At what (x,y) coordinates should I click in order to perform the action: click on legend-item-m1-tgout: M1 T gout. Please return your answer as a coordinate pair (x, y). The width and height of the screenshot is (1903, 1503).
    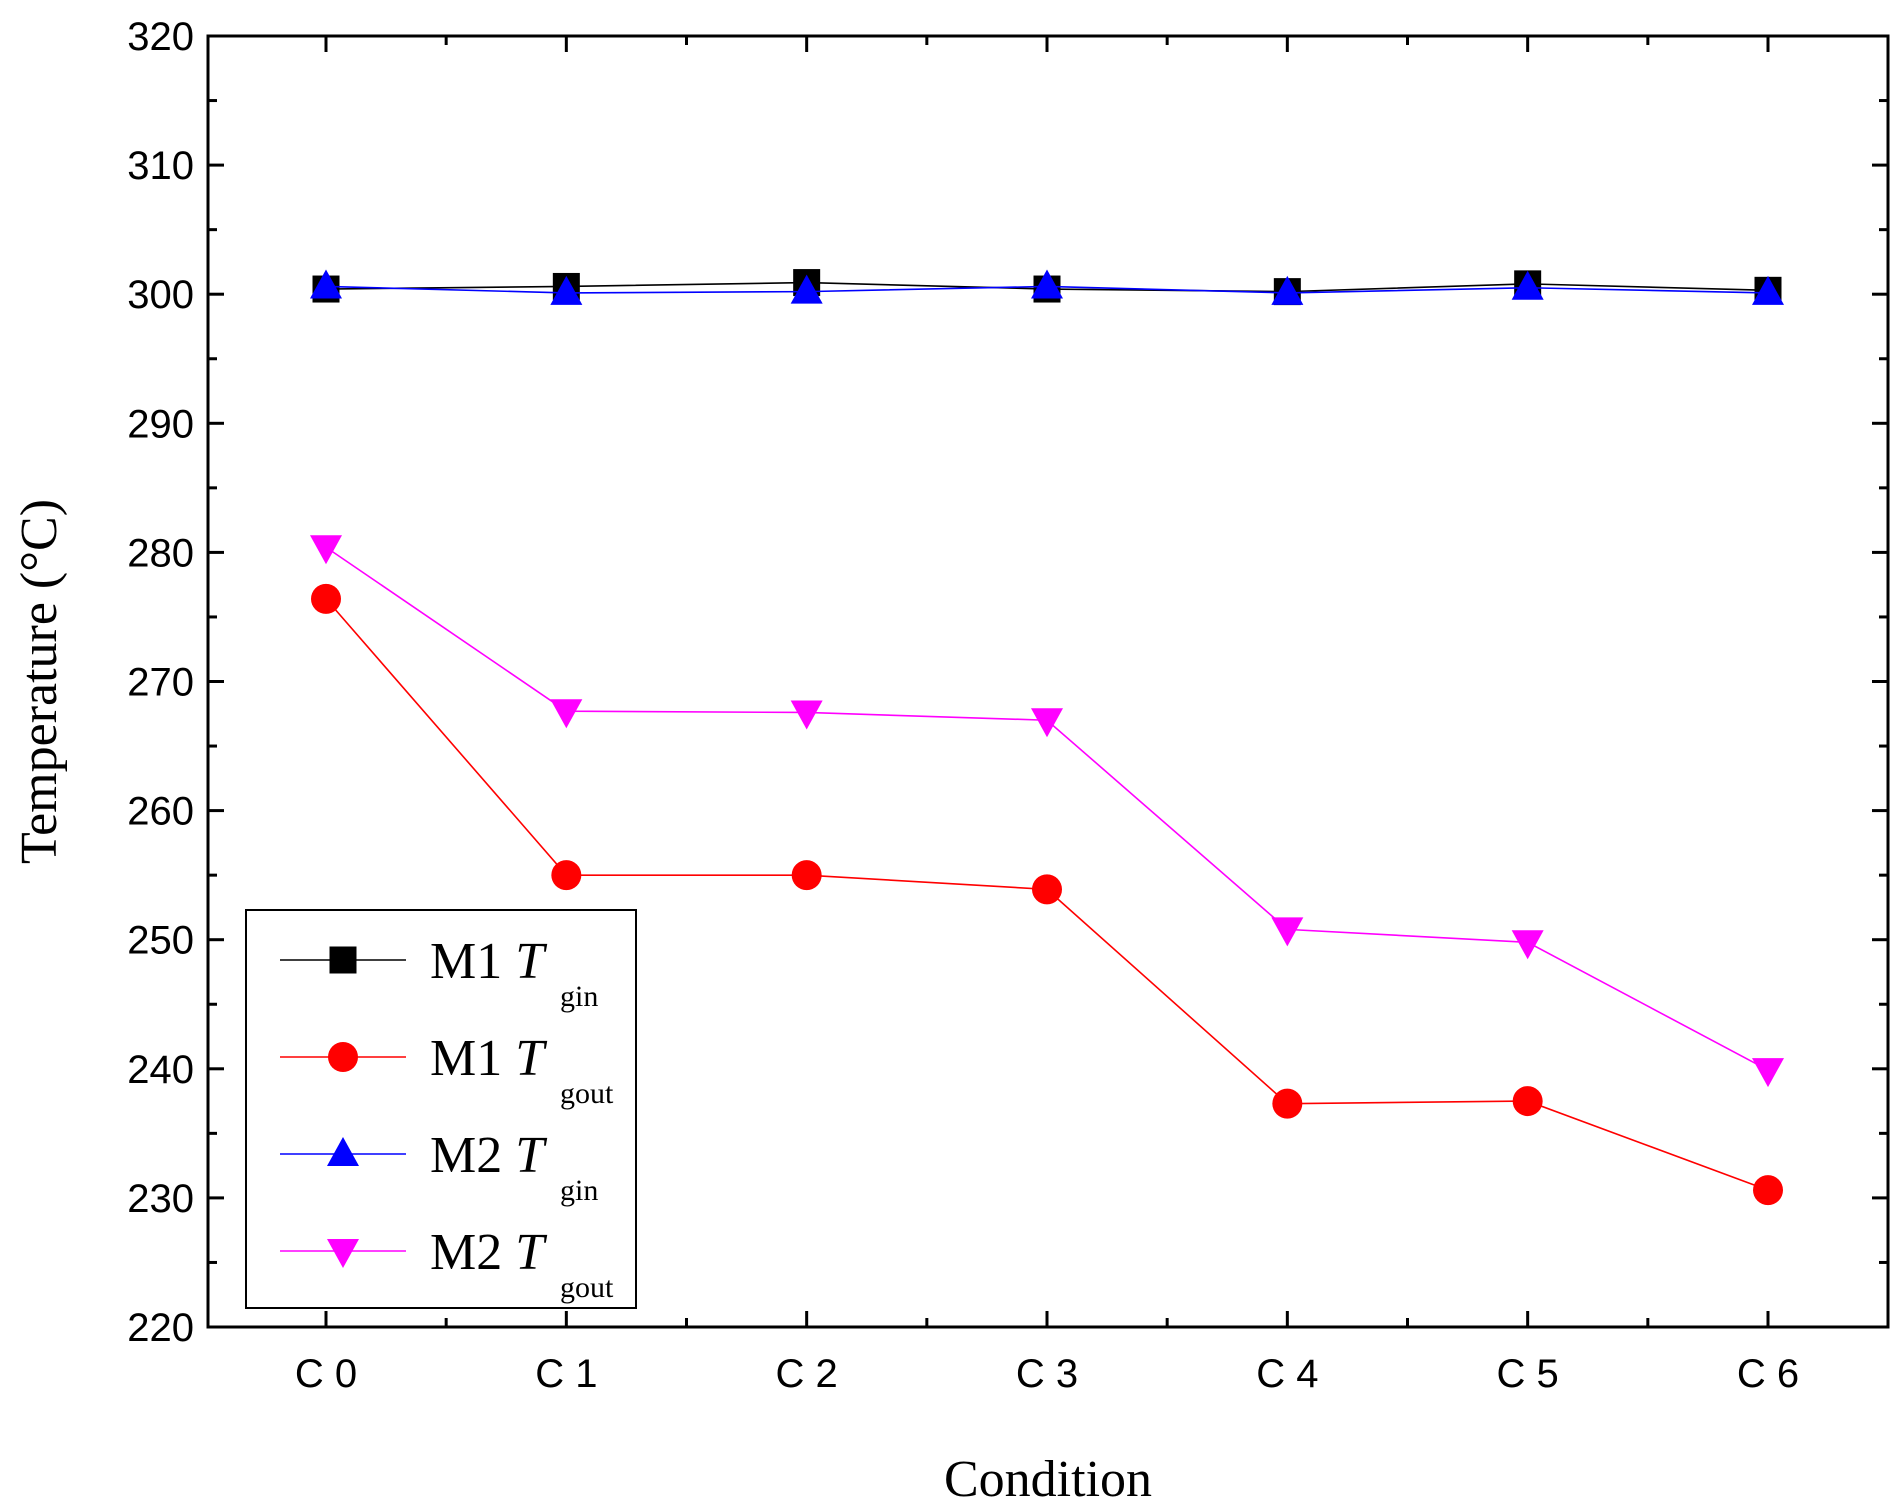
    Looking at the image, I should click on (447, 1070).